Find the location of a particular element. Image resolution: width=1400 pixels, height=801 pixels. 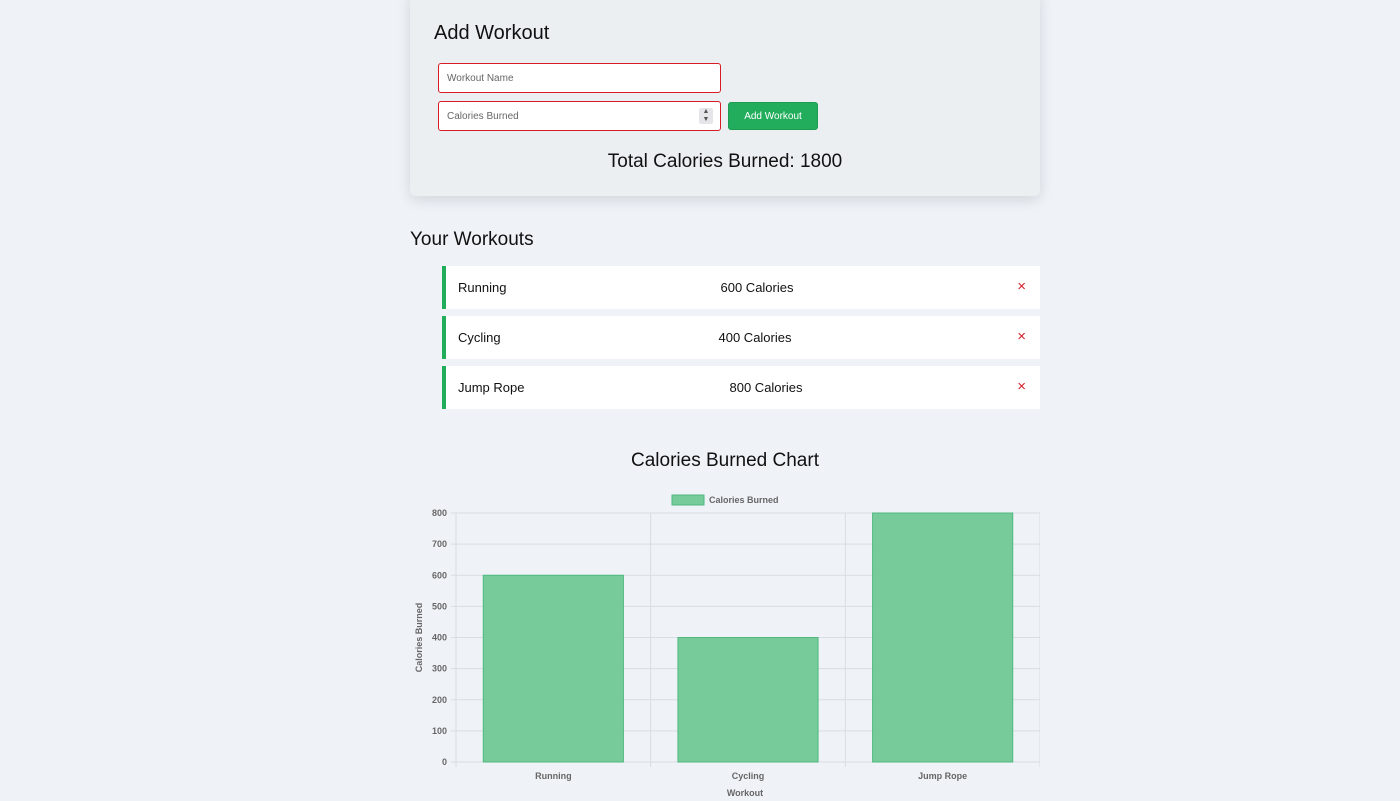

y-tick-label: 400 is located at coordinates (439, 638).